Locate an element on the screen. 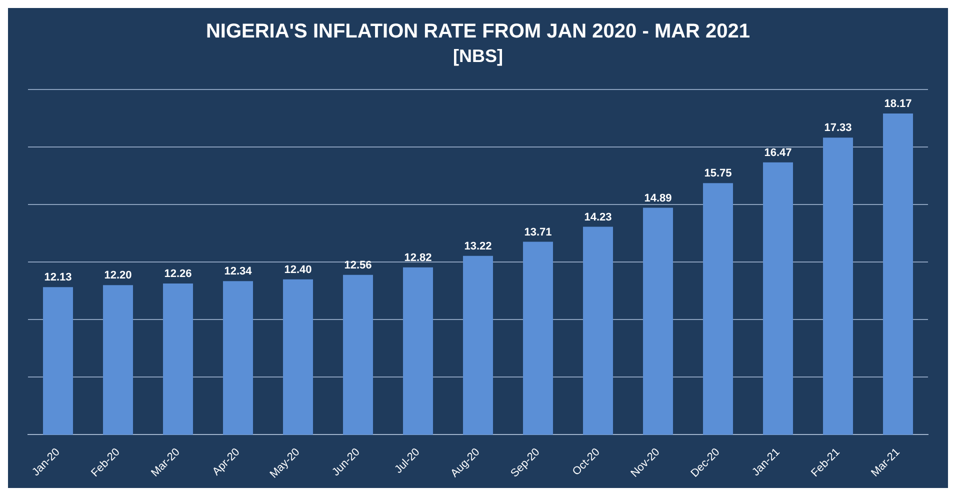  data-label: 13.22 is located at coordinates (478, 246).